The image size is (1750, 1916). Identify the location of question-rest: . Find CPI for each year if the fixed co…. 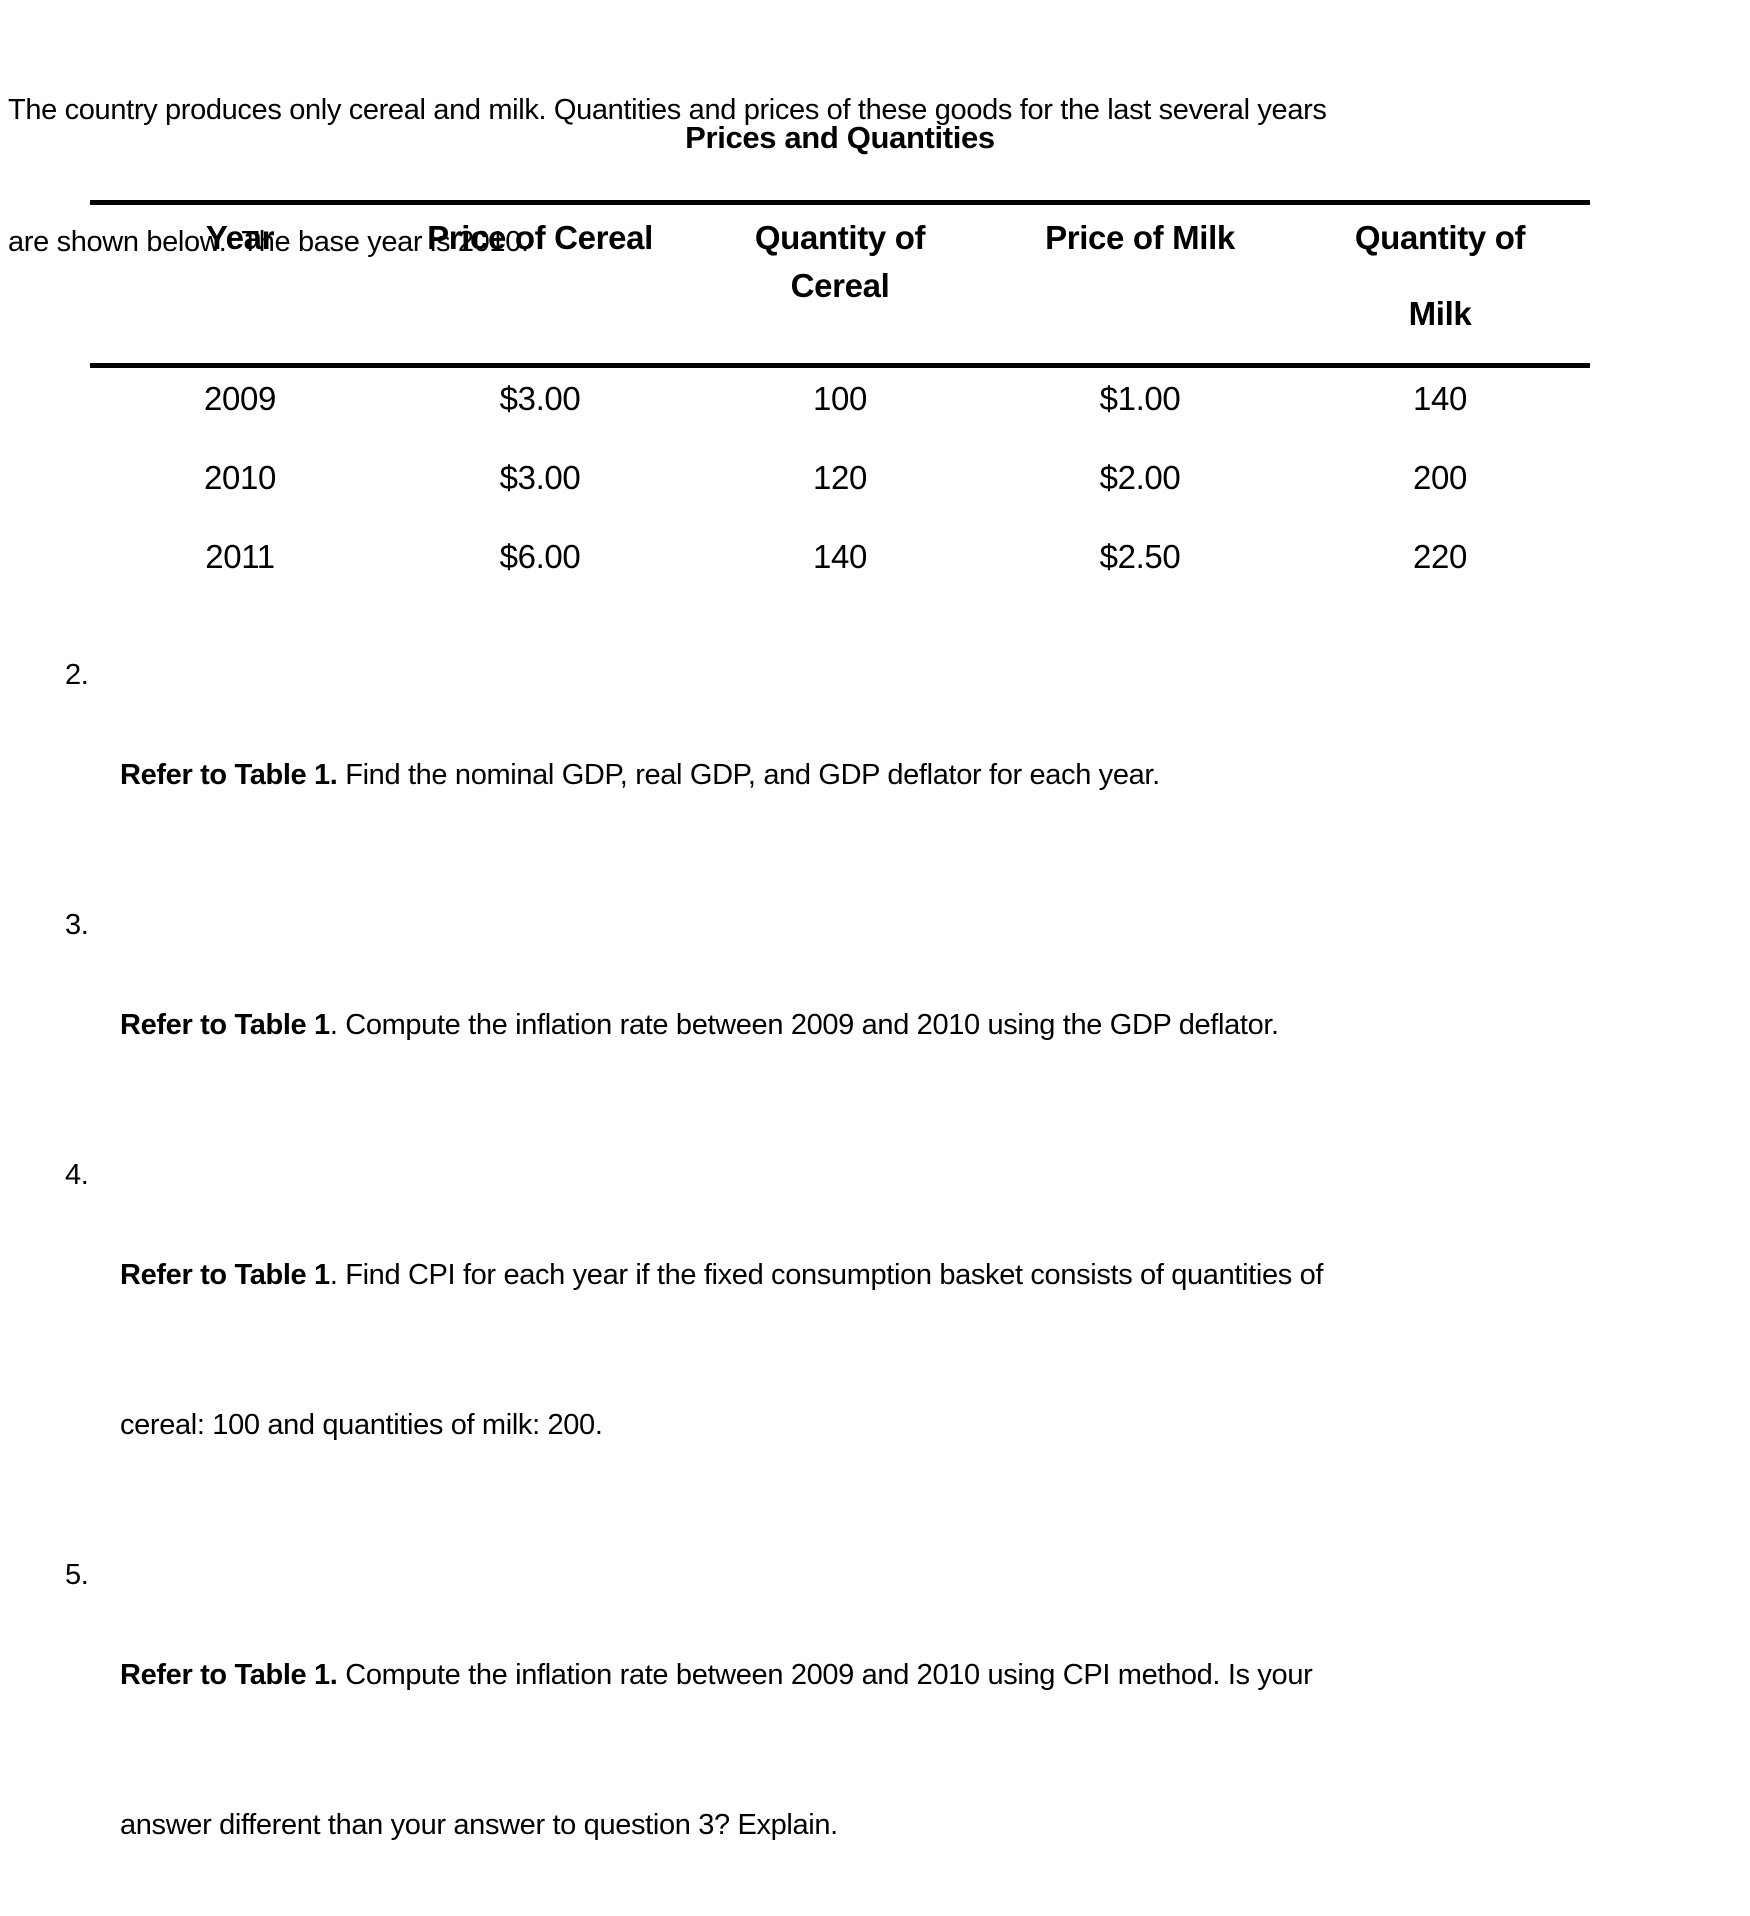
(826, 1275).